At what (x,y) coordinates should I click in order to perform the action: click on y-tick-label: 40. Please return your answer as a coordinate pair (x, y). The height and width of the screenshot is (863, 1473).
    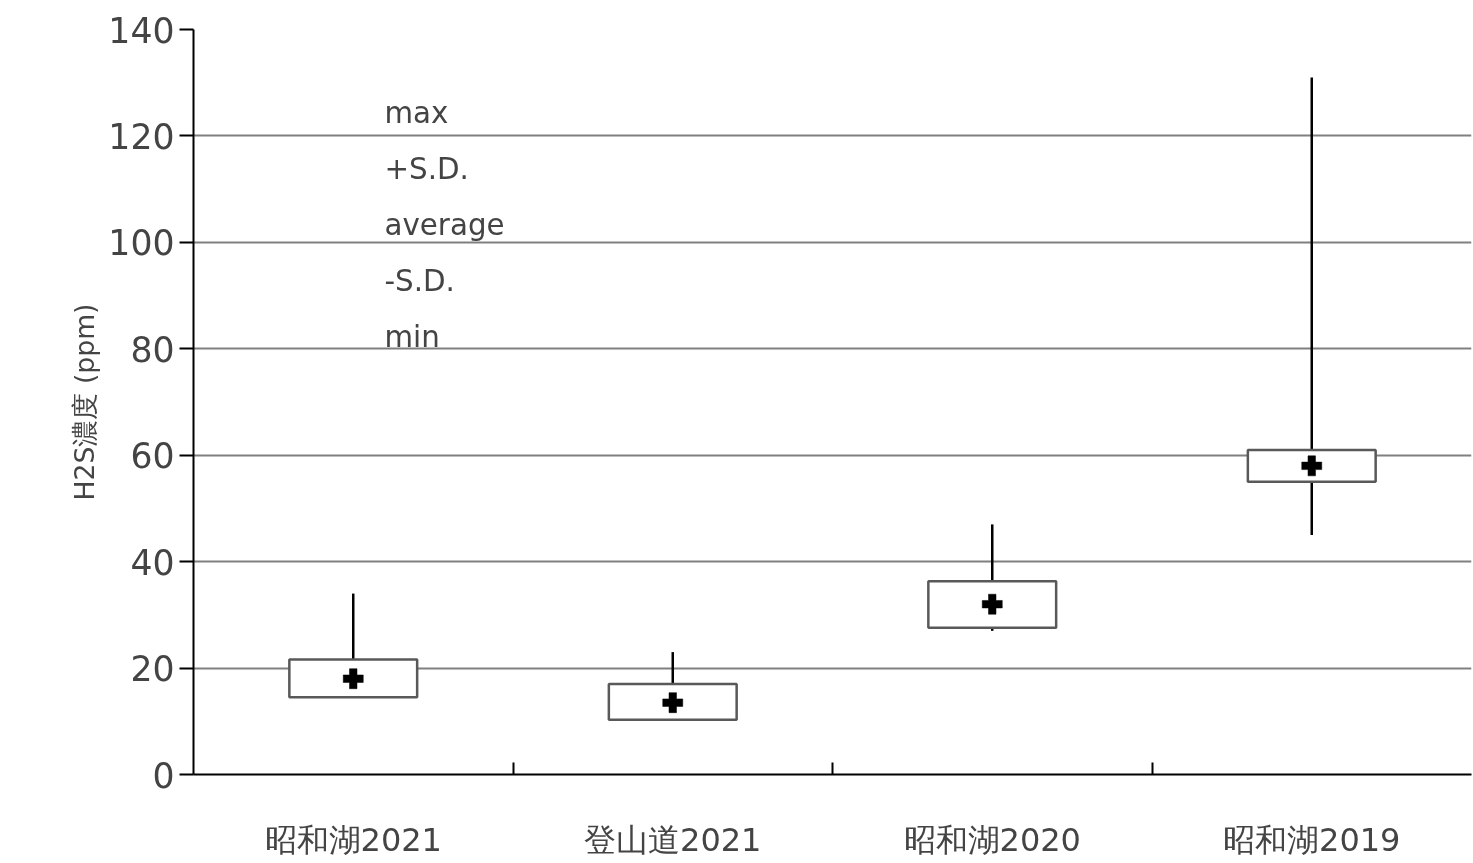
    Looking at the image, I should click on (152, 562).